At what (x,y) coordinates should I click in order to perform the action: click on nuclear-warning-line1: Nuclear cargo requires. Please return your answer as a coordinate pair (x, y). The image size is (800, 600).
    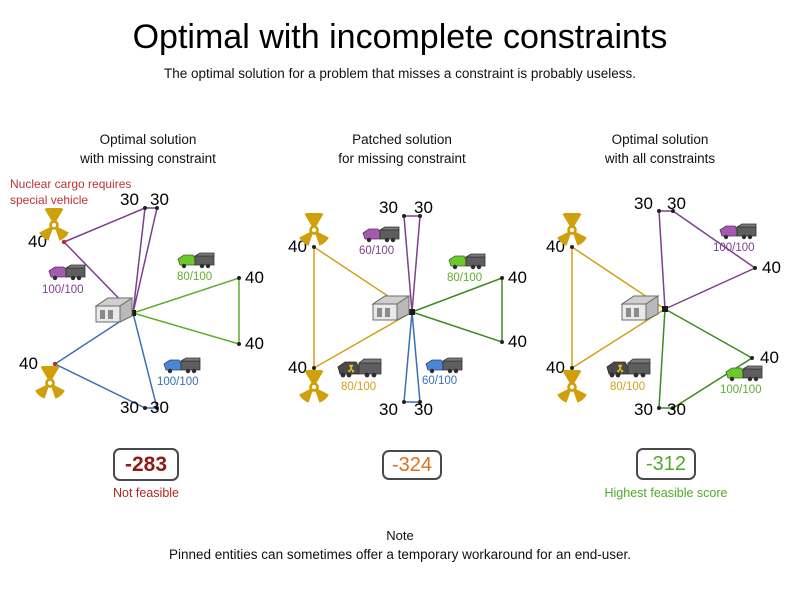
    Looking at the image, I should click on (71, 184).